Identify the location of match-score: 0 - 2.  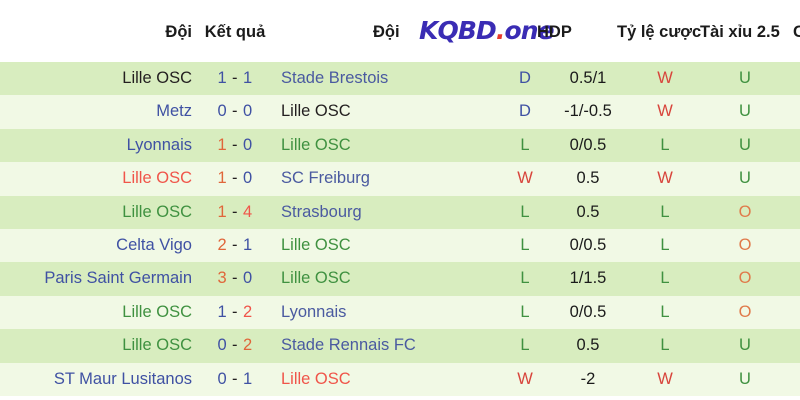
(235, 345).